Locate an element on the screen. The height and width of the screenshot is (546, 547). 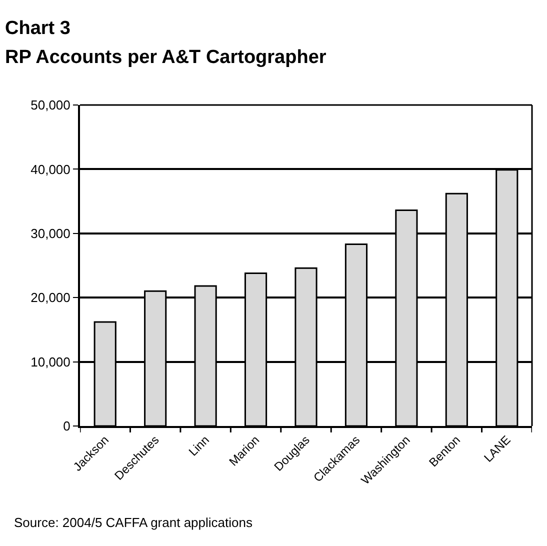
chart-subtitle: RP Accounts per A&T Cartographer is located at coordinates (166, 57).